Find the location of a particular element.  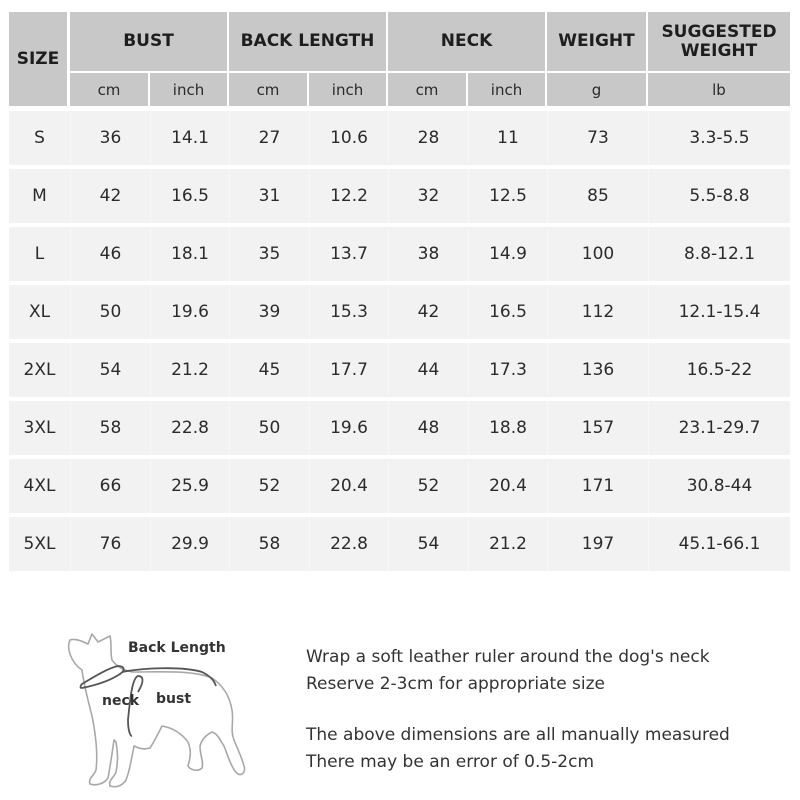

cell-back-cm: 45 is located at coordinates (269, 370).